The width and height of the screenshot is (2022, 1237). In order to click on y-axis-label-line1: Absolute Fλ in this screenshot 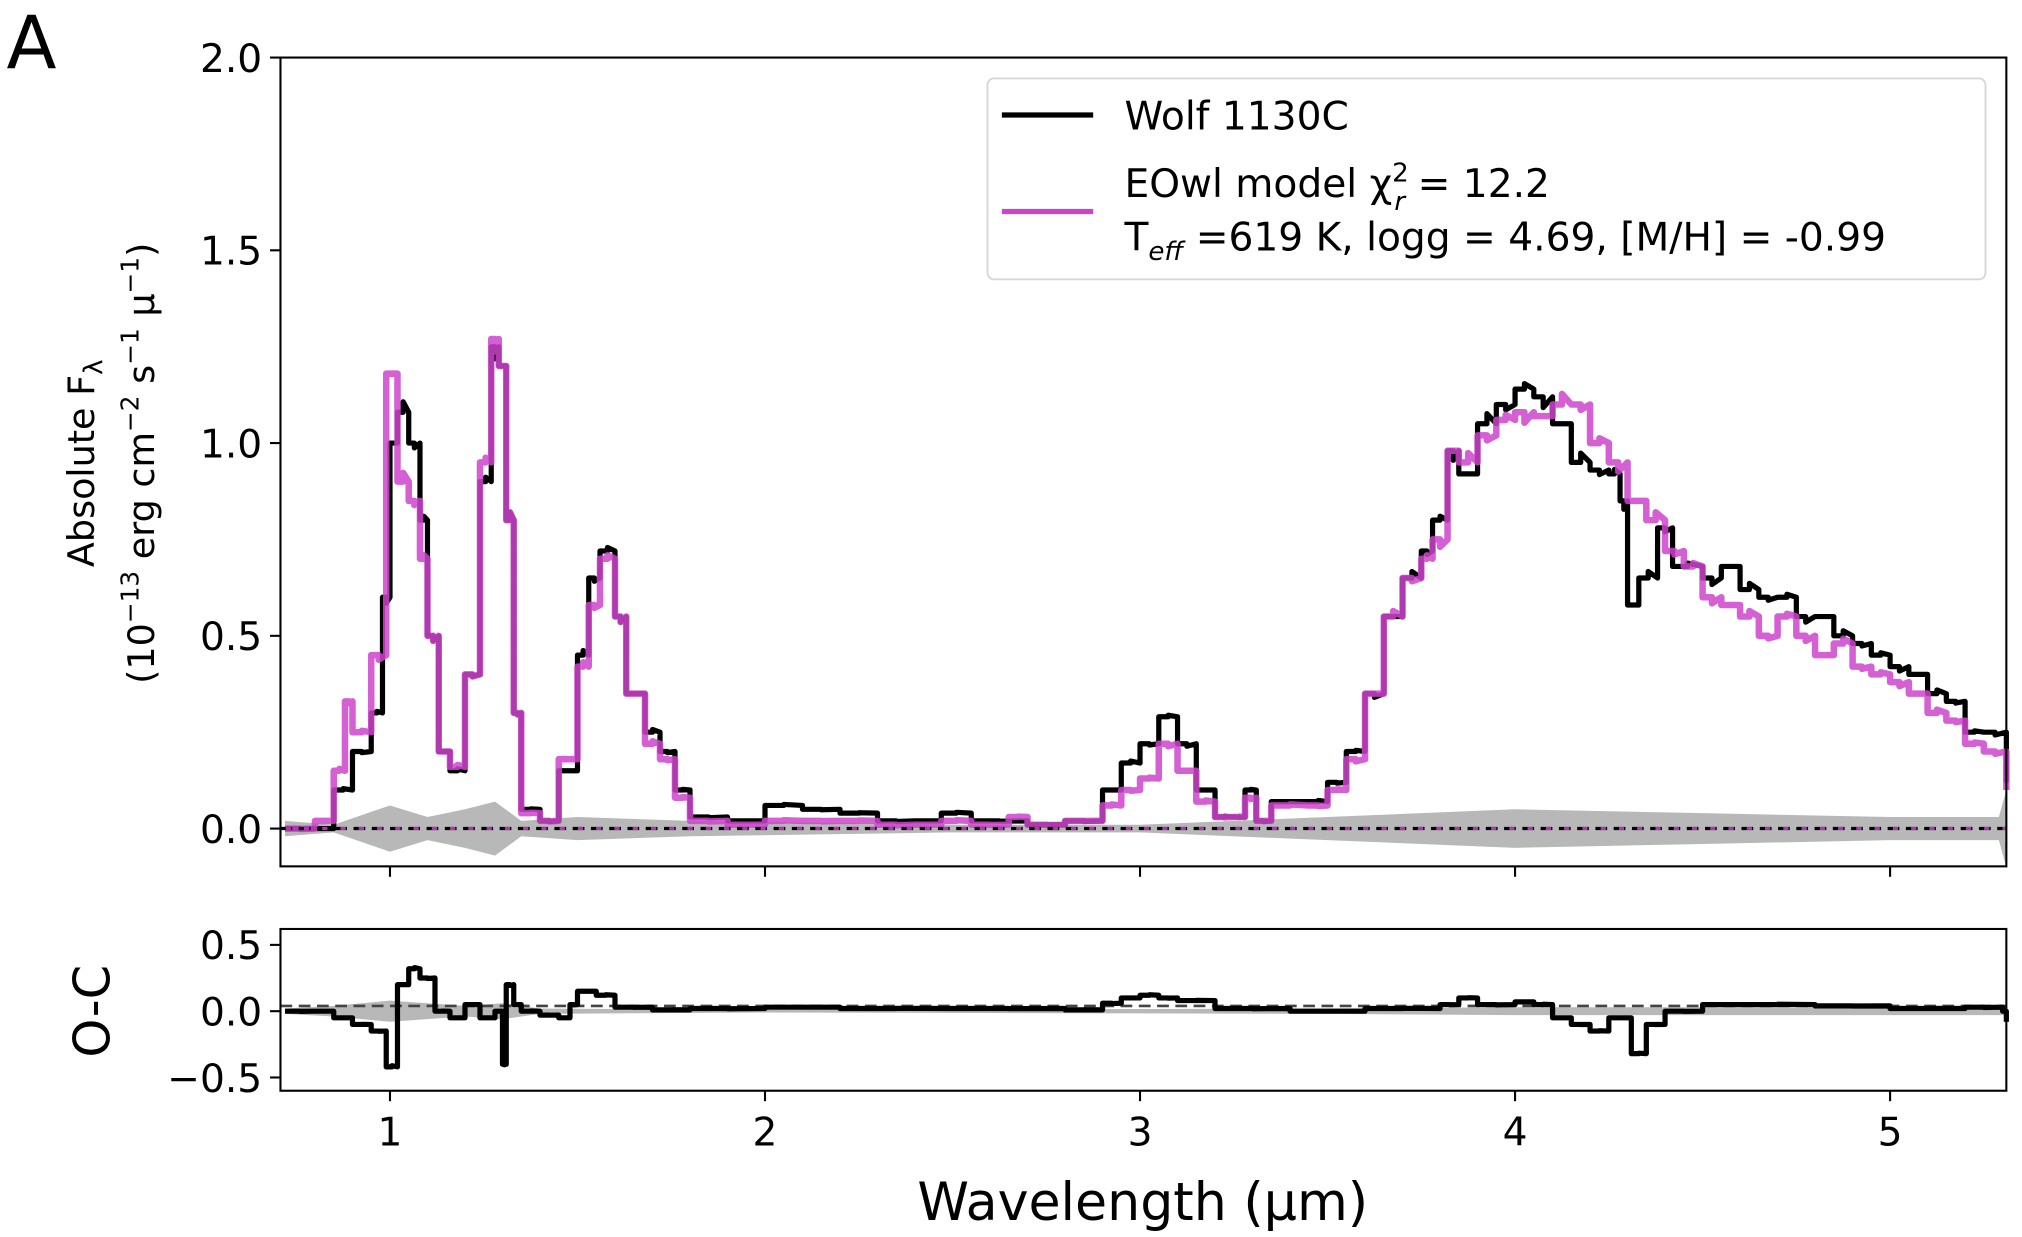, I will do `click(84, 463)`.